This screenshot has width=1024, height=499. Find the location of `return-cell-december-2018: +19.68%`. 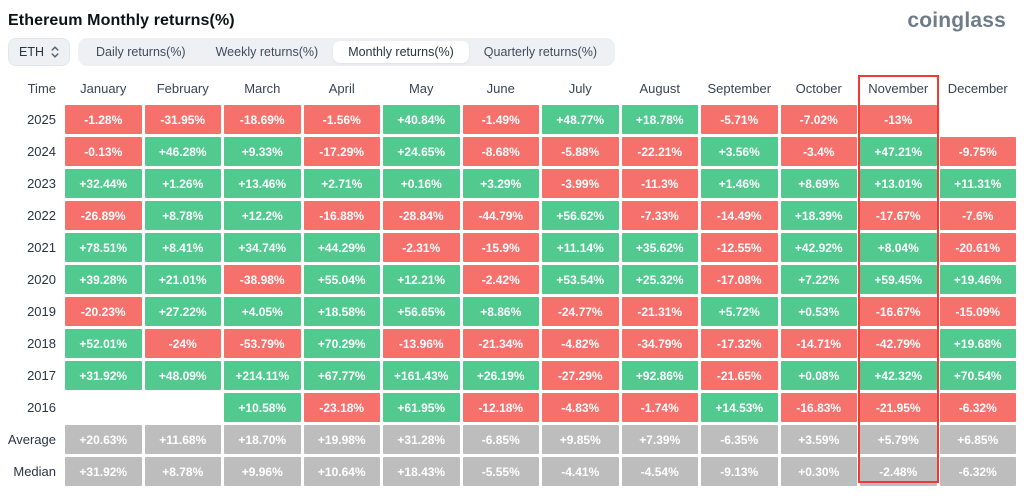

return-cell-december-2018: +19.68% is located at coordinates (977, 343).